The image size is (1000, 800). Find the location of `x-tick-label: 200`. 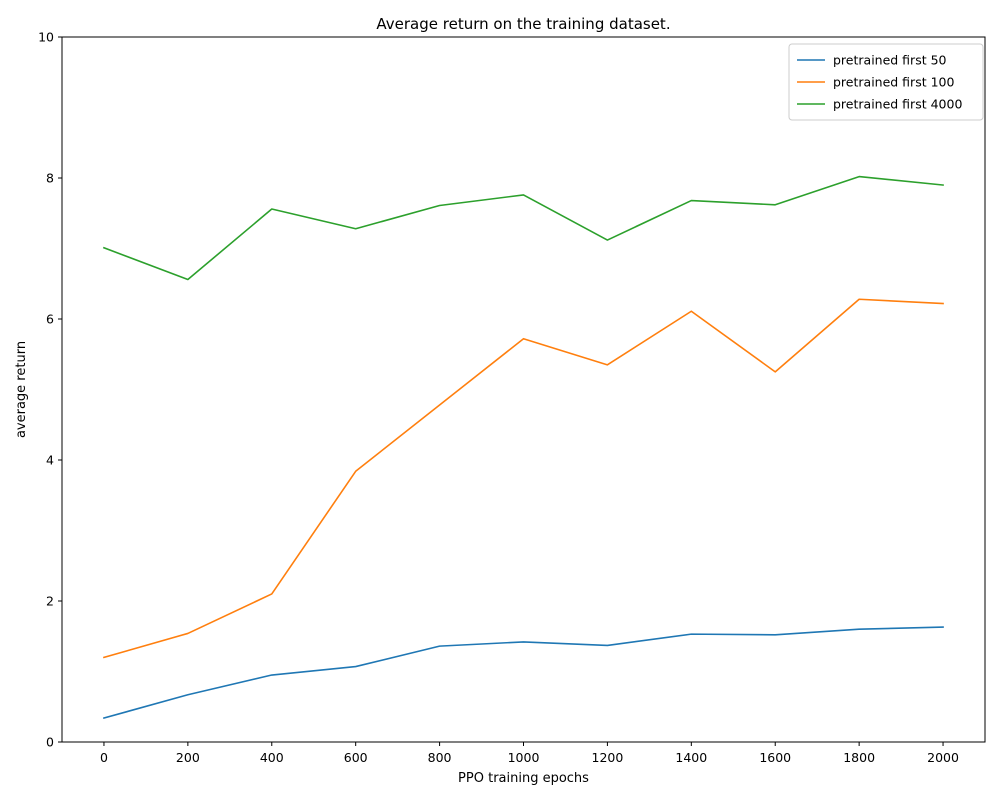

x-tick-label: 200 is located at coordinates (188, 757).